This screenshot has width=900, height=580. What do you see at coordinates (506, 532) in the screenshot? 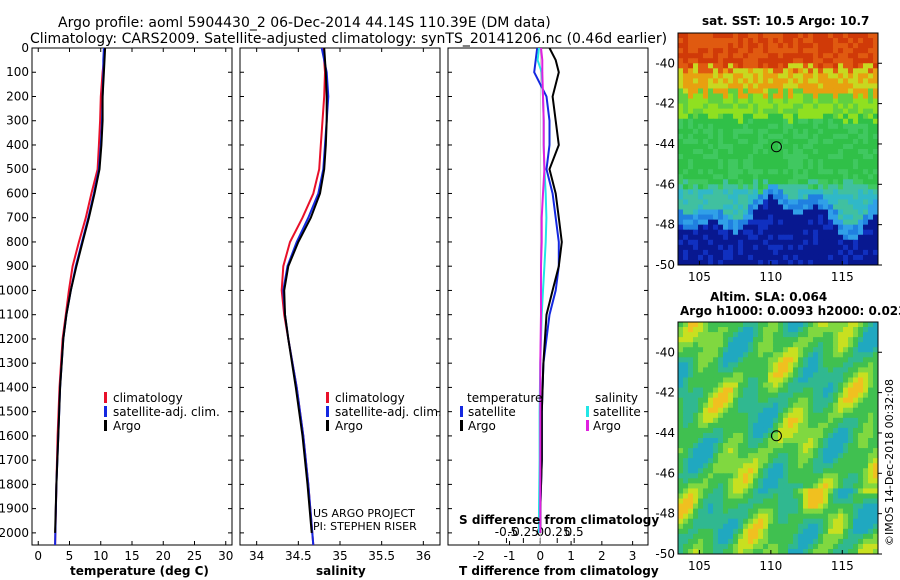
I see `s-tick-label: -0.5` at bounding box center [506, 532].